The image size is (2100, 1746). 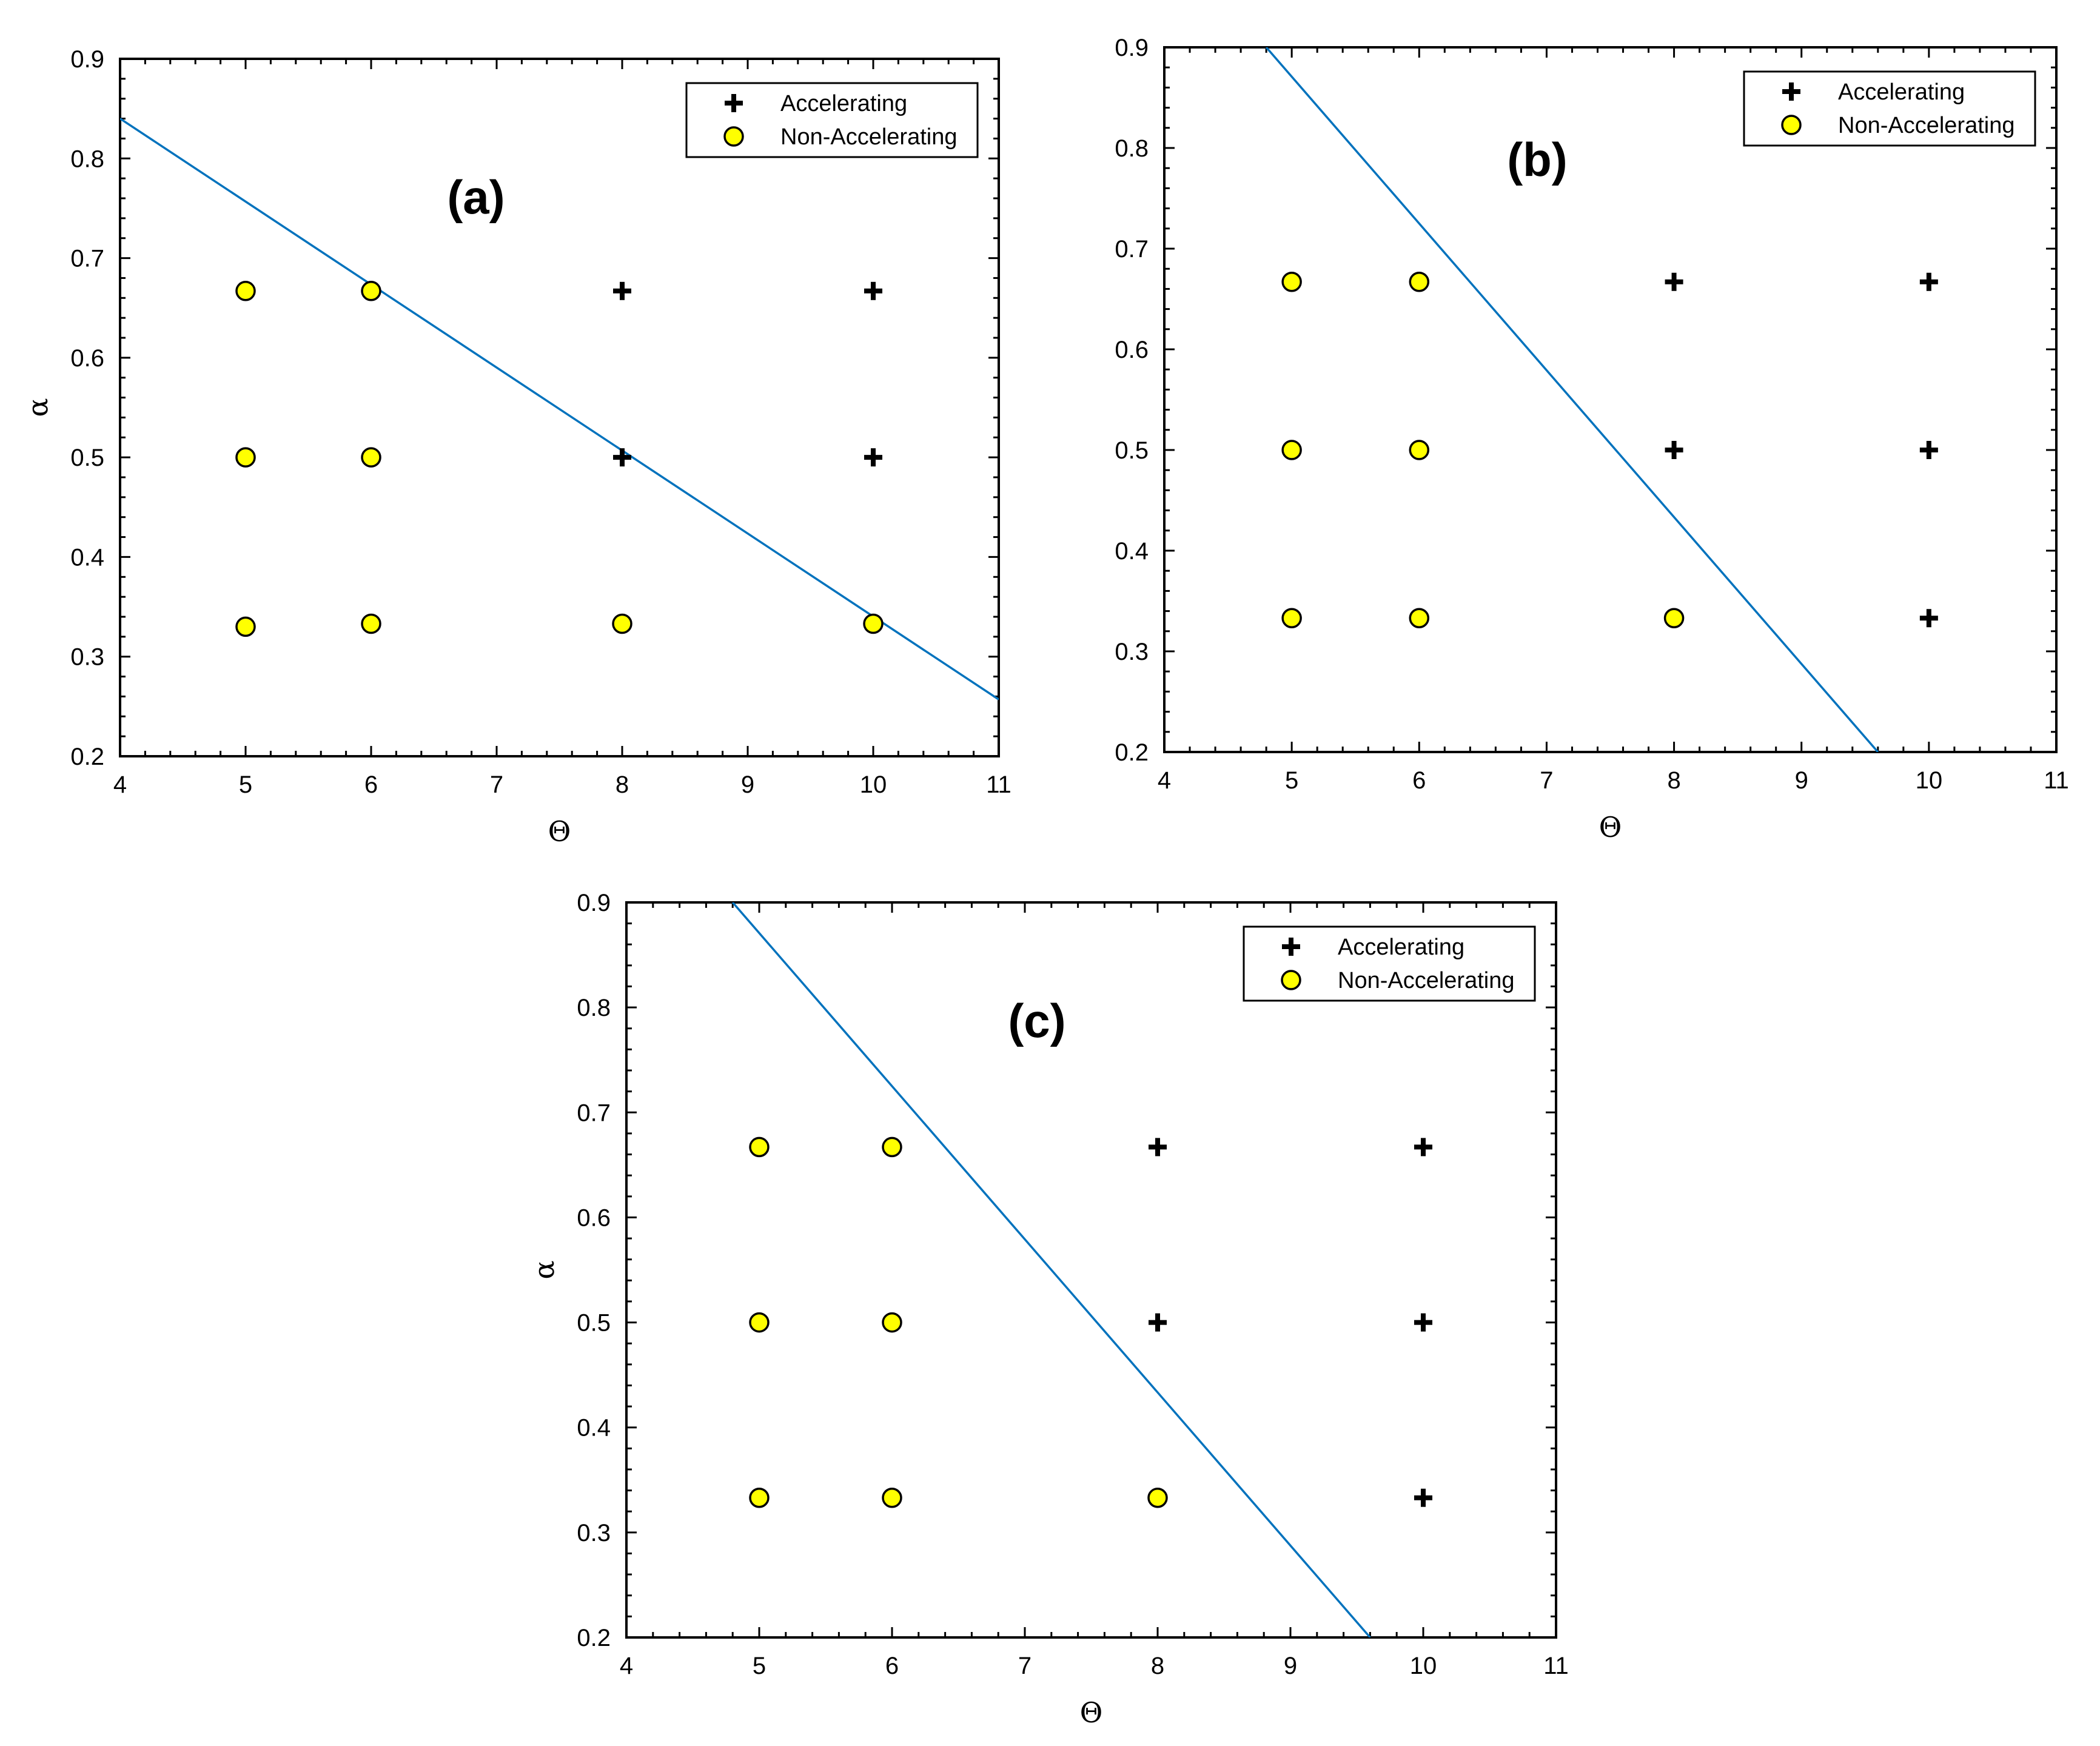 What do you see at coordinates (1547, 780) in the screenshot?
I see `x-tick-label: 7` at bounding box center [1547, 780].